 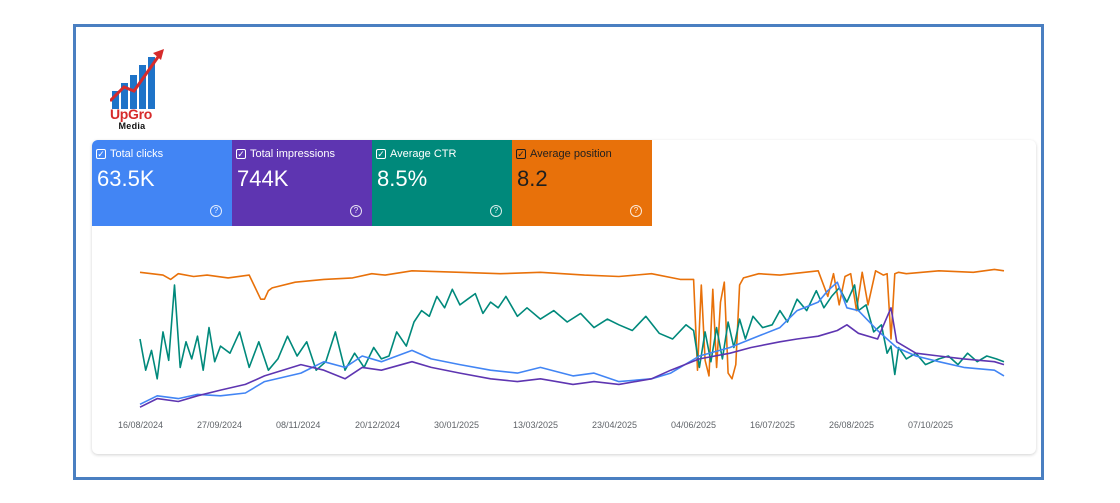 I want to click on upgro-logo-icon, so click(x=137, y=79).